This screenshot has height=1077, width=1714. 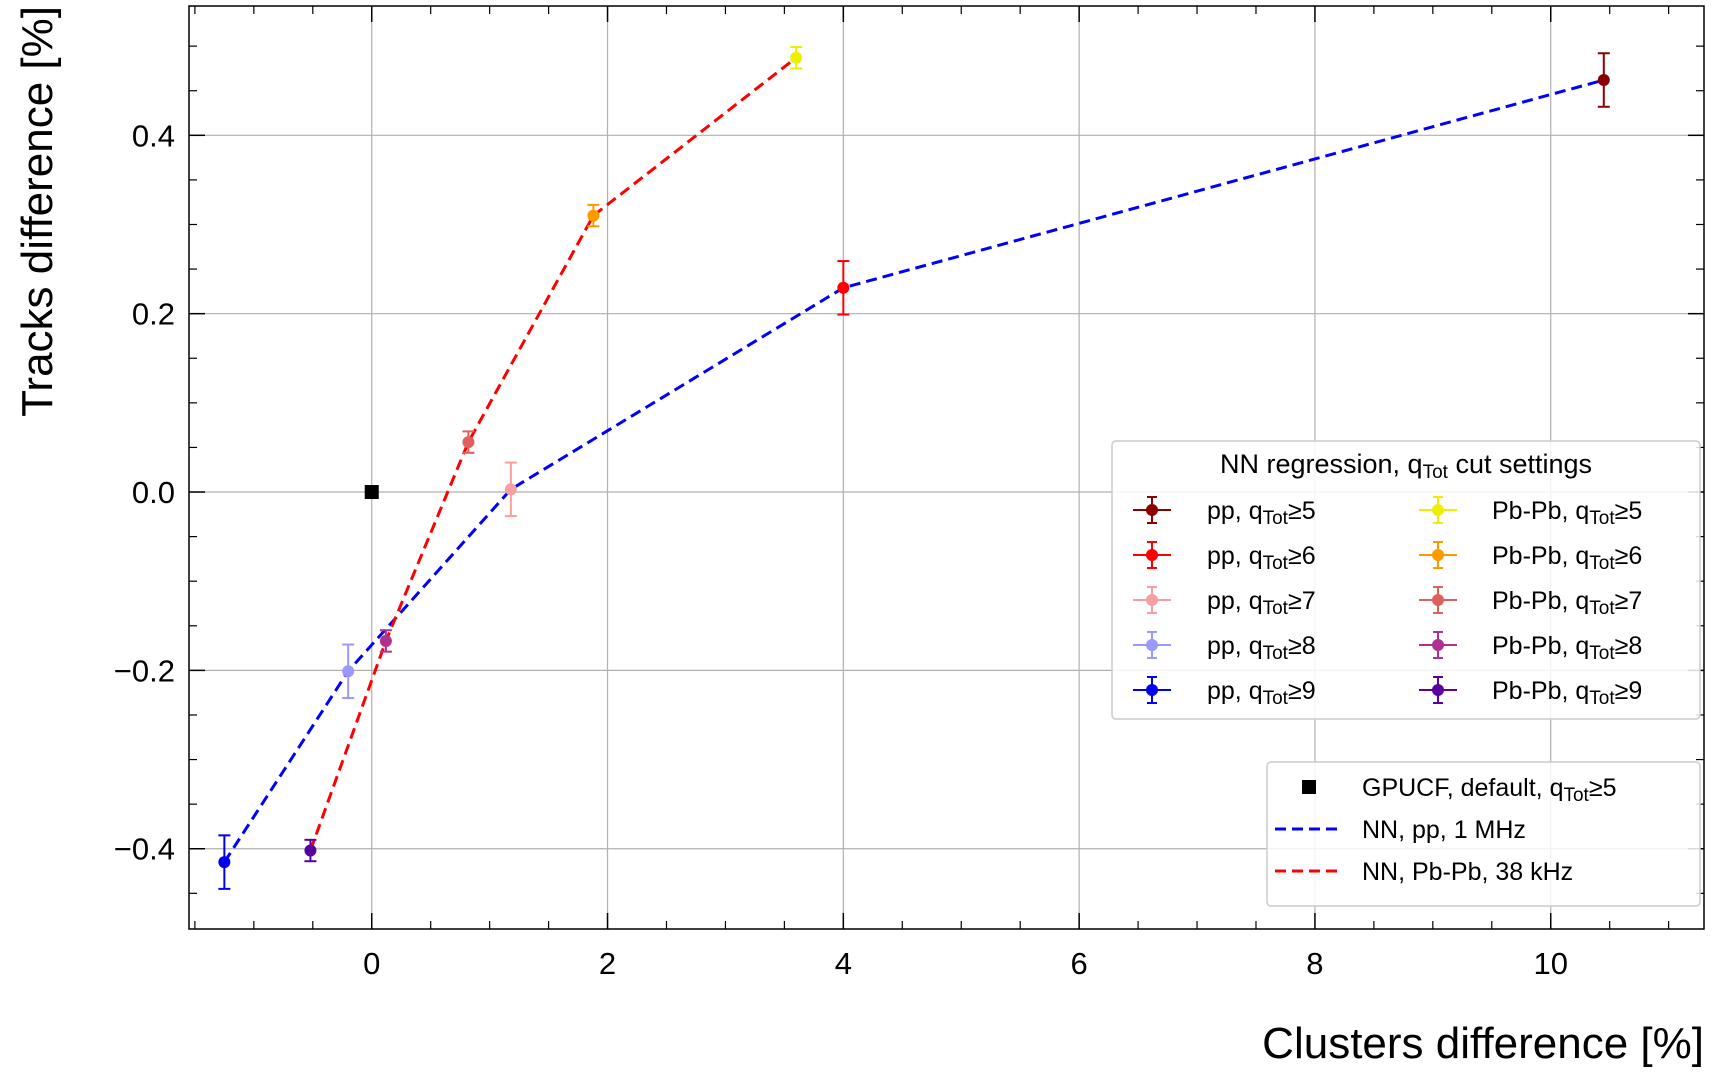 What do you see at coordinates (371, 963) in the screenshot?
I see `x-tick-label: 0` at bounding box center [371, 963].